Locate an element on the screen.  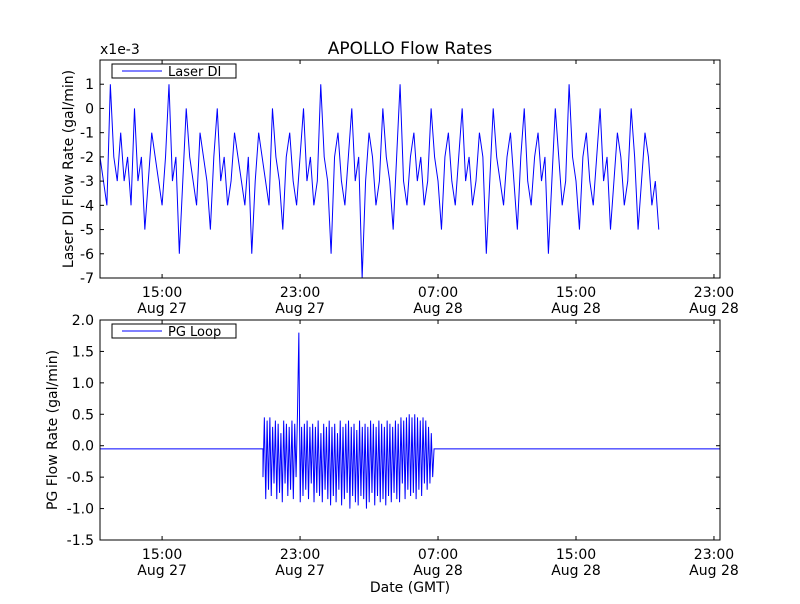
ytick-label: -1.5 is located at coordinates (80, 541).